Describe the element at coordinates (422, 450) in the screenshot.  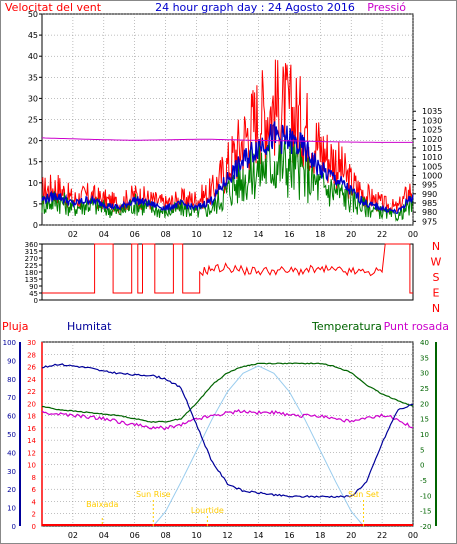
I see `temperature-ytick-label: 5` at that location.